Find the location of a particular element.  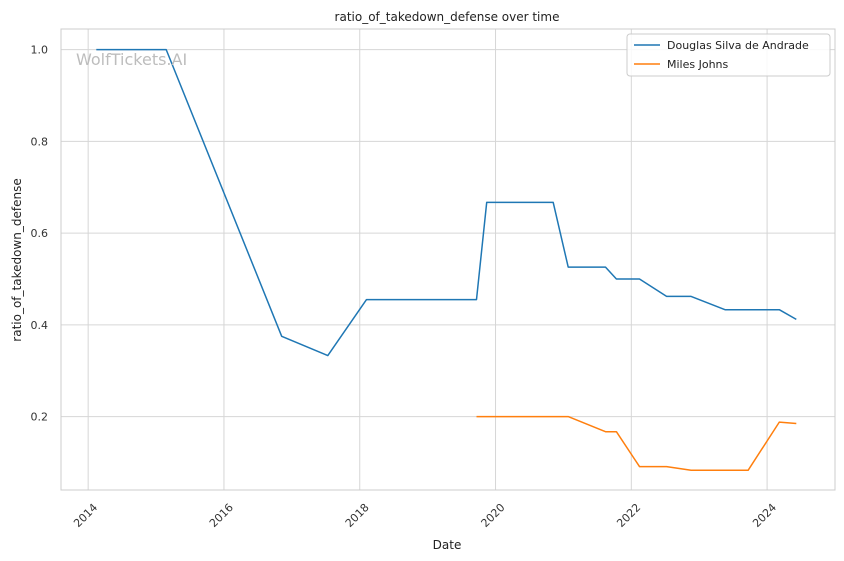

x-tick-label: 2016 is located at coordinates (221, 515).